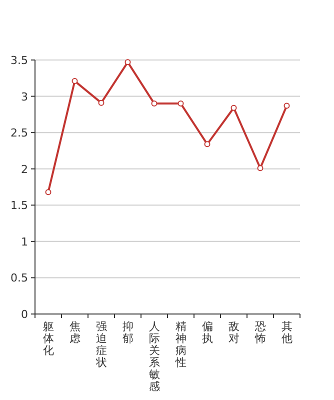 The width and height of the screenshot is (334, 400). I want to click on y-tick-label: 2, so click(24, 169).